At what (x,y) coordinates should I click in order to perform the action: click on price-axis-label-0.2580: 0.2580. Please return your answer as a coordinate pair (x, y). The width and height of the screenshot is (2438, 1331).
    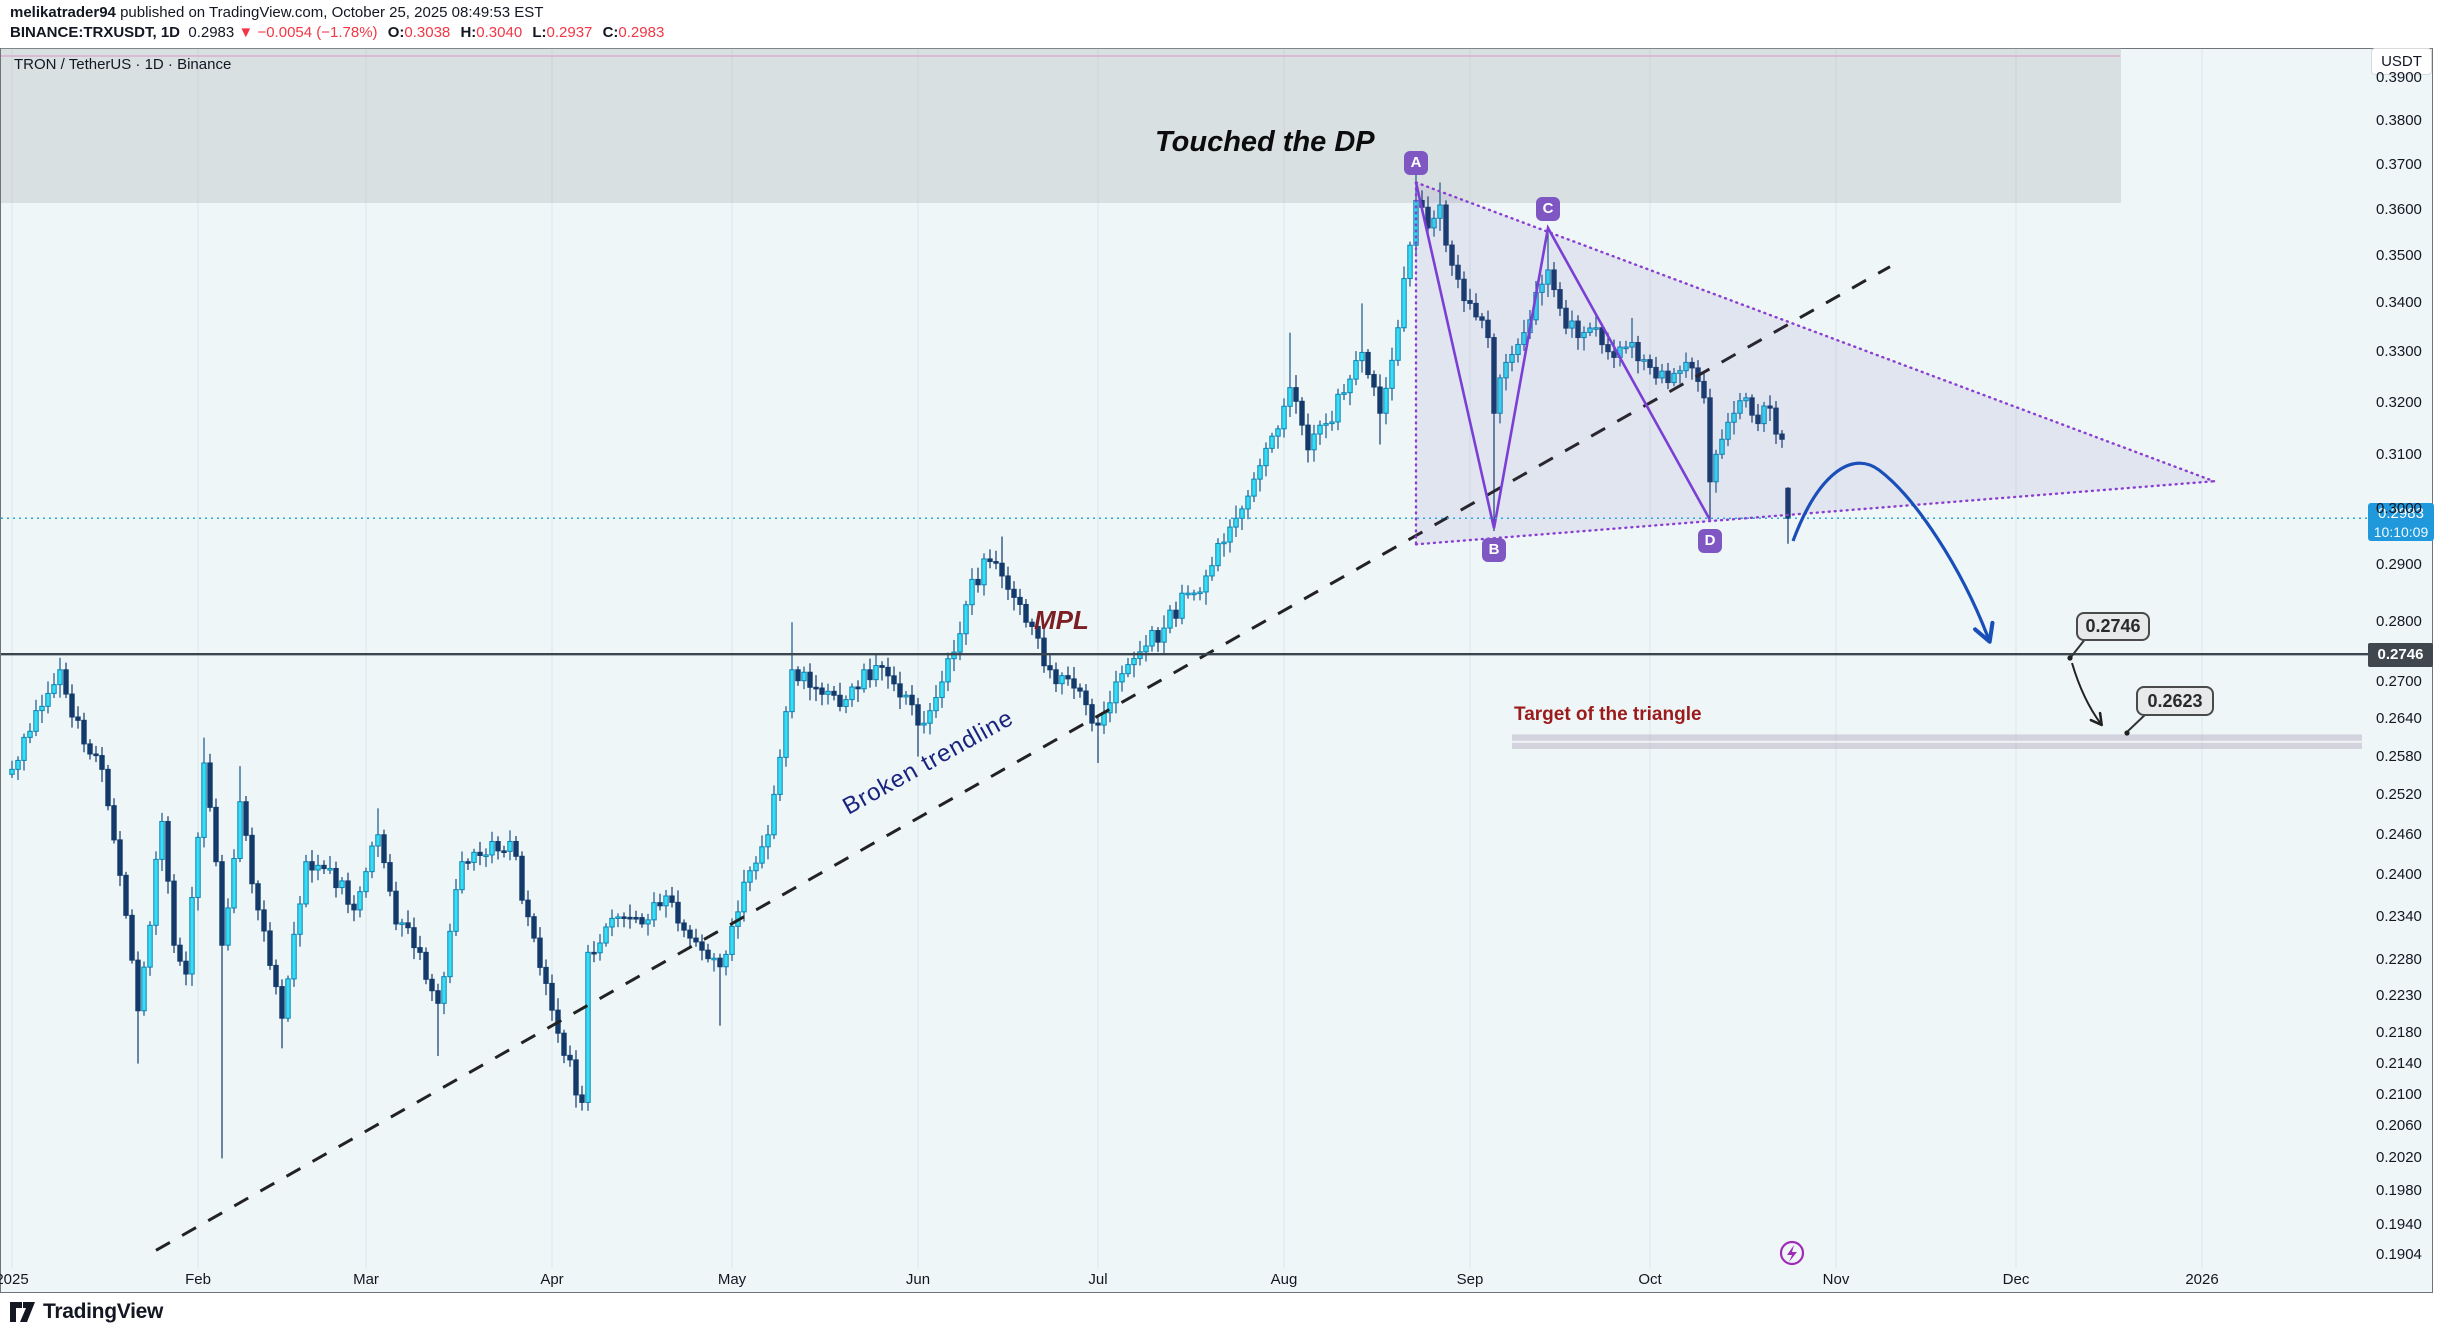
    Looking at the image, I should click on (2399, 756).